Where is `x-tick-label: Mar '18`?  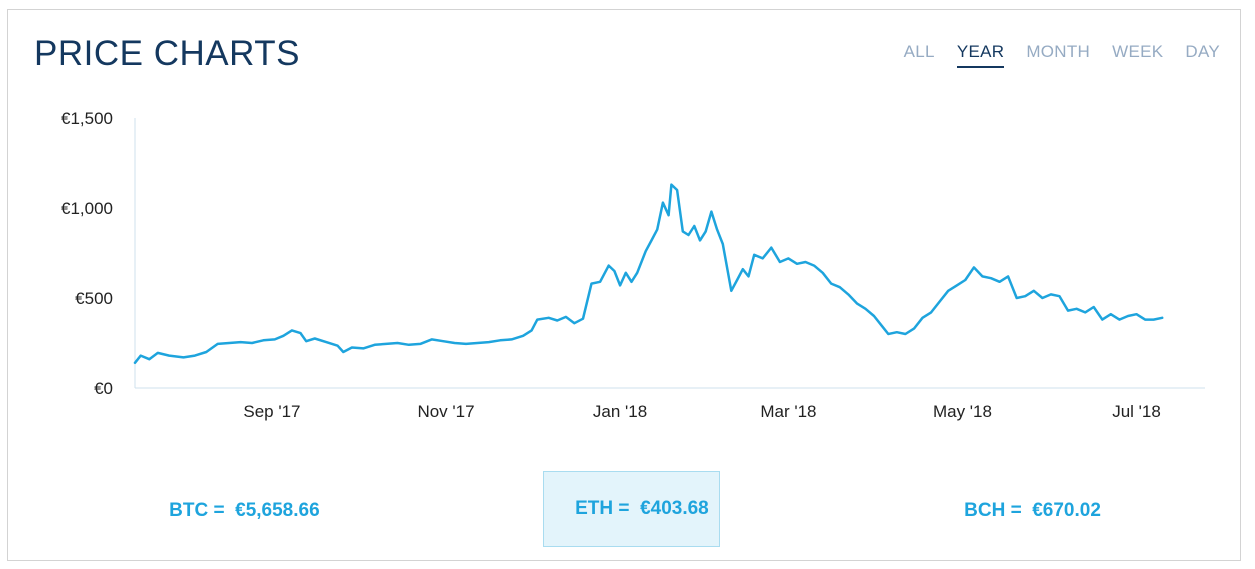
x-tick-label: Mar '18 is located at coordinates (788, 411).